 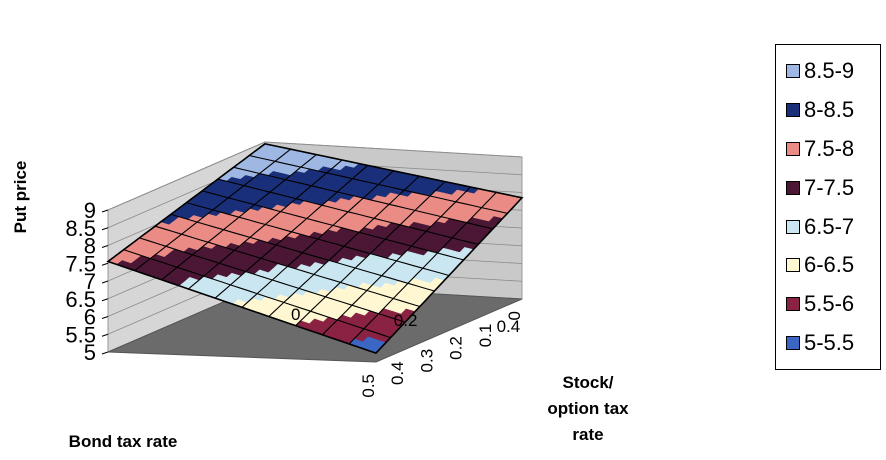 I want to click on legend-label: 8.5-9, so click(x=829, y=71).